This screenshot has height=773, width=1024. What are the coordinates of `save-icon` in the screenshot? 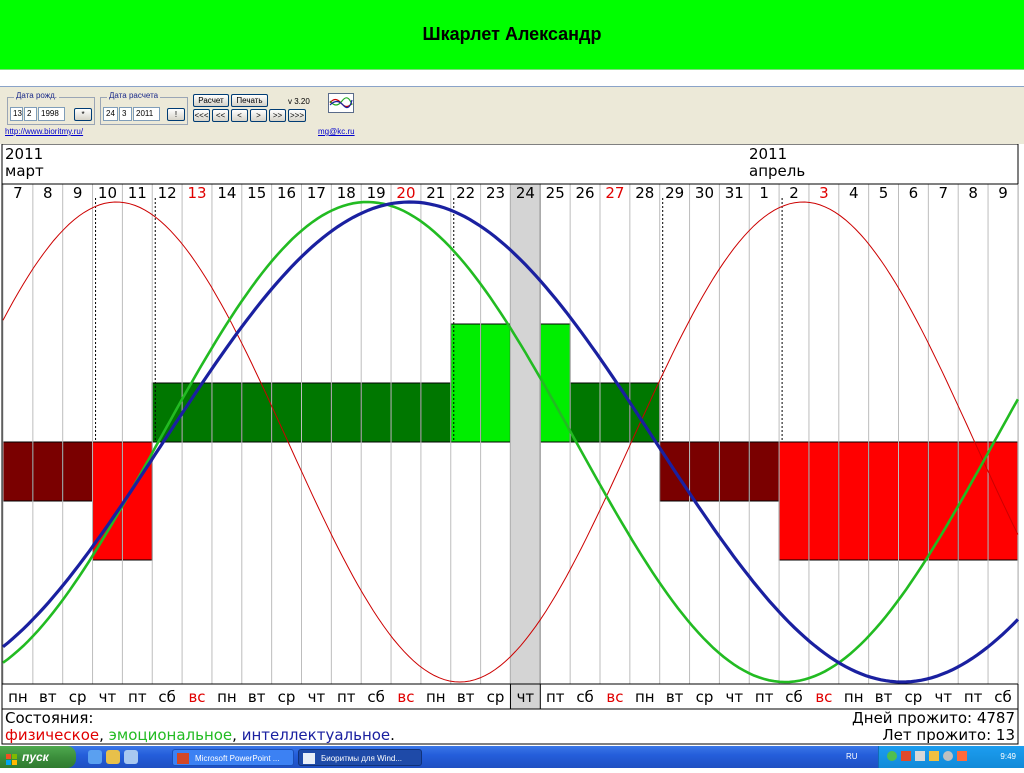 It's located at (131, 757).